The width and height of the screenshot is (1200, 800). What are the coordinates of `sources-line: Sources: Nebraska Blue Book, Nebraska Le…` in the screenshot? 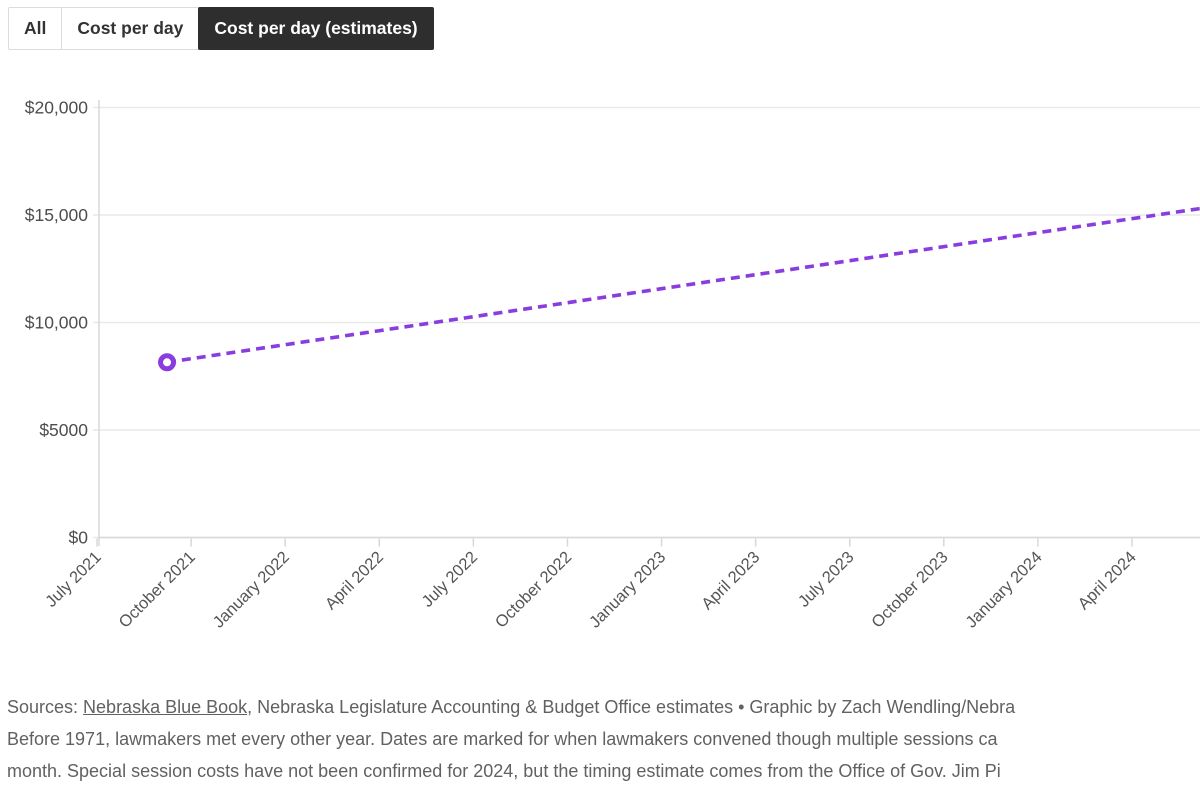 It's located at (603, 707).